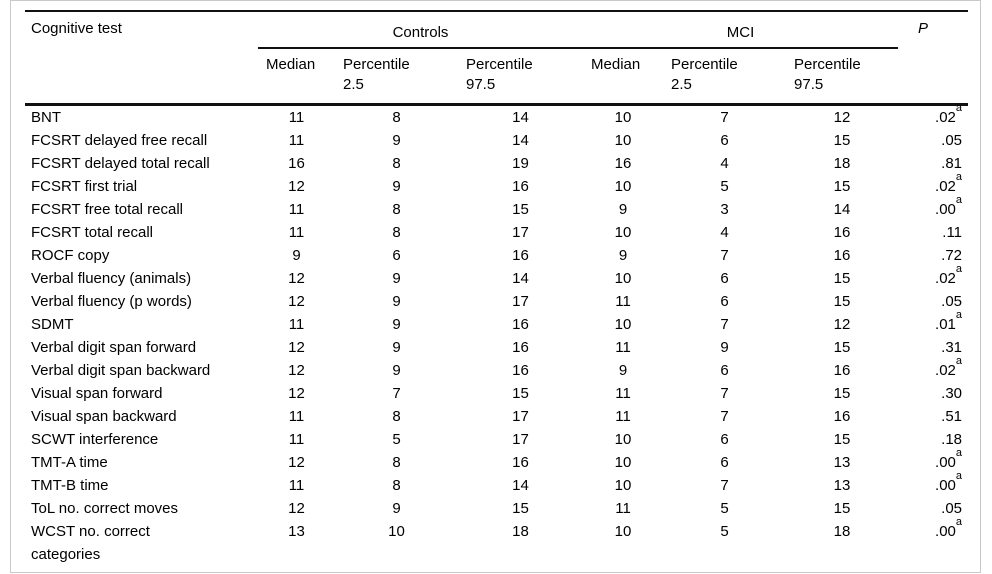 The height and width of the screenshot is (574, 992). Describe the element at coordinates (376, 74) in the screenshot. I see `col-header-controls-percentile-2-5: Percentile 2.5` at that location.